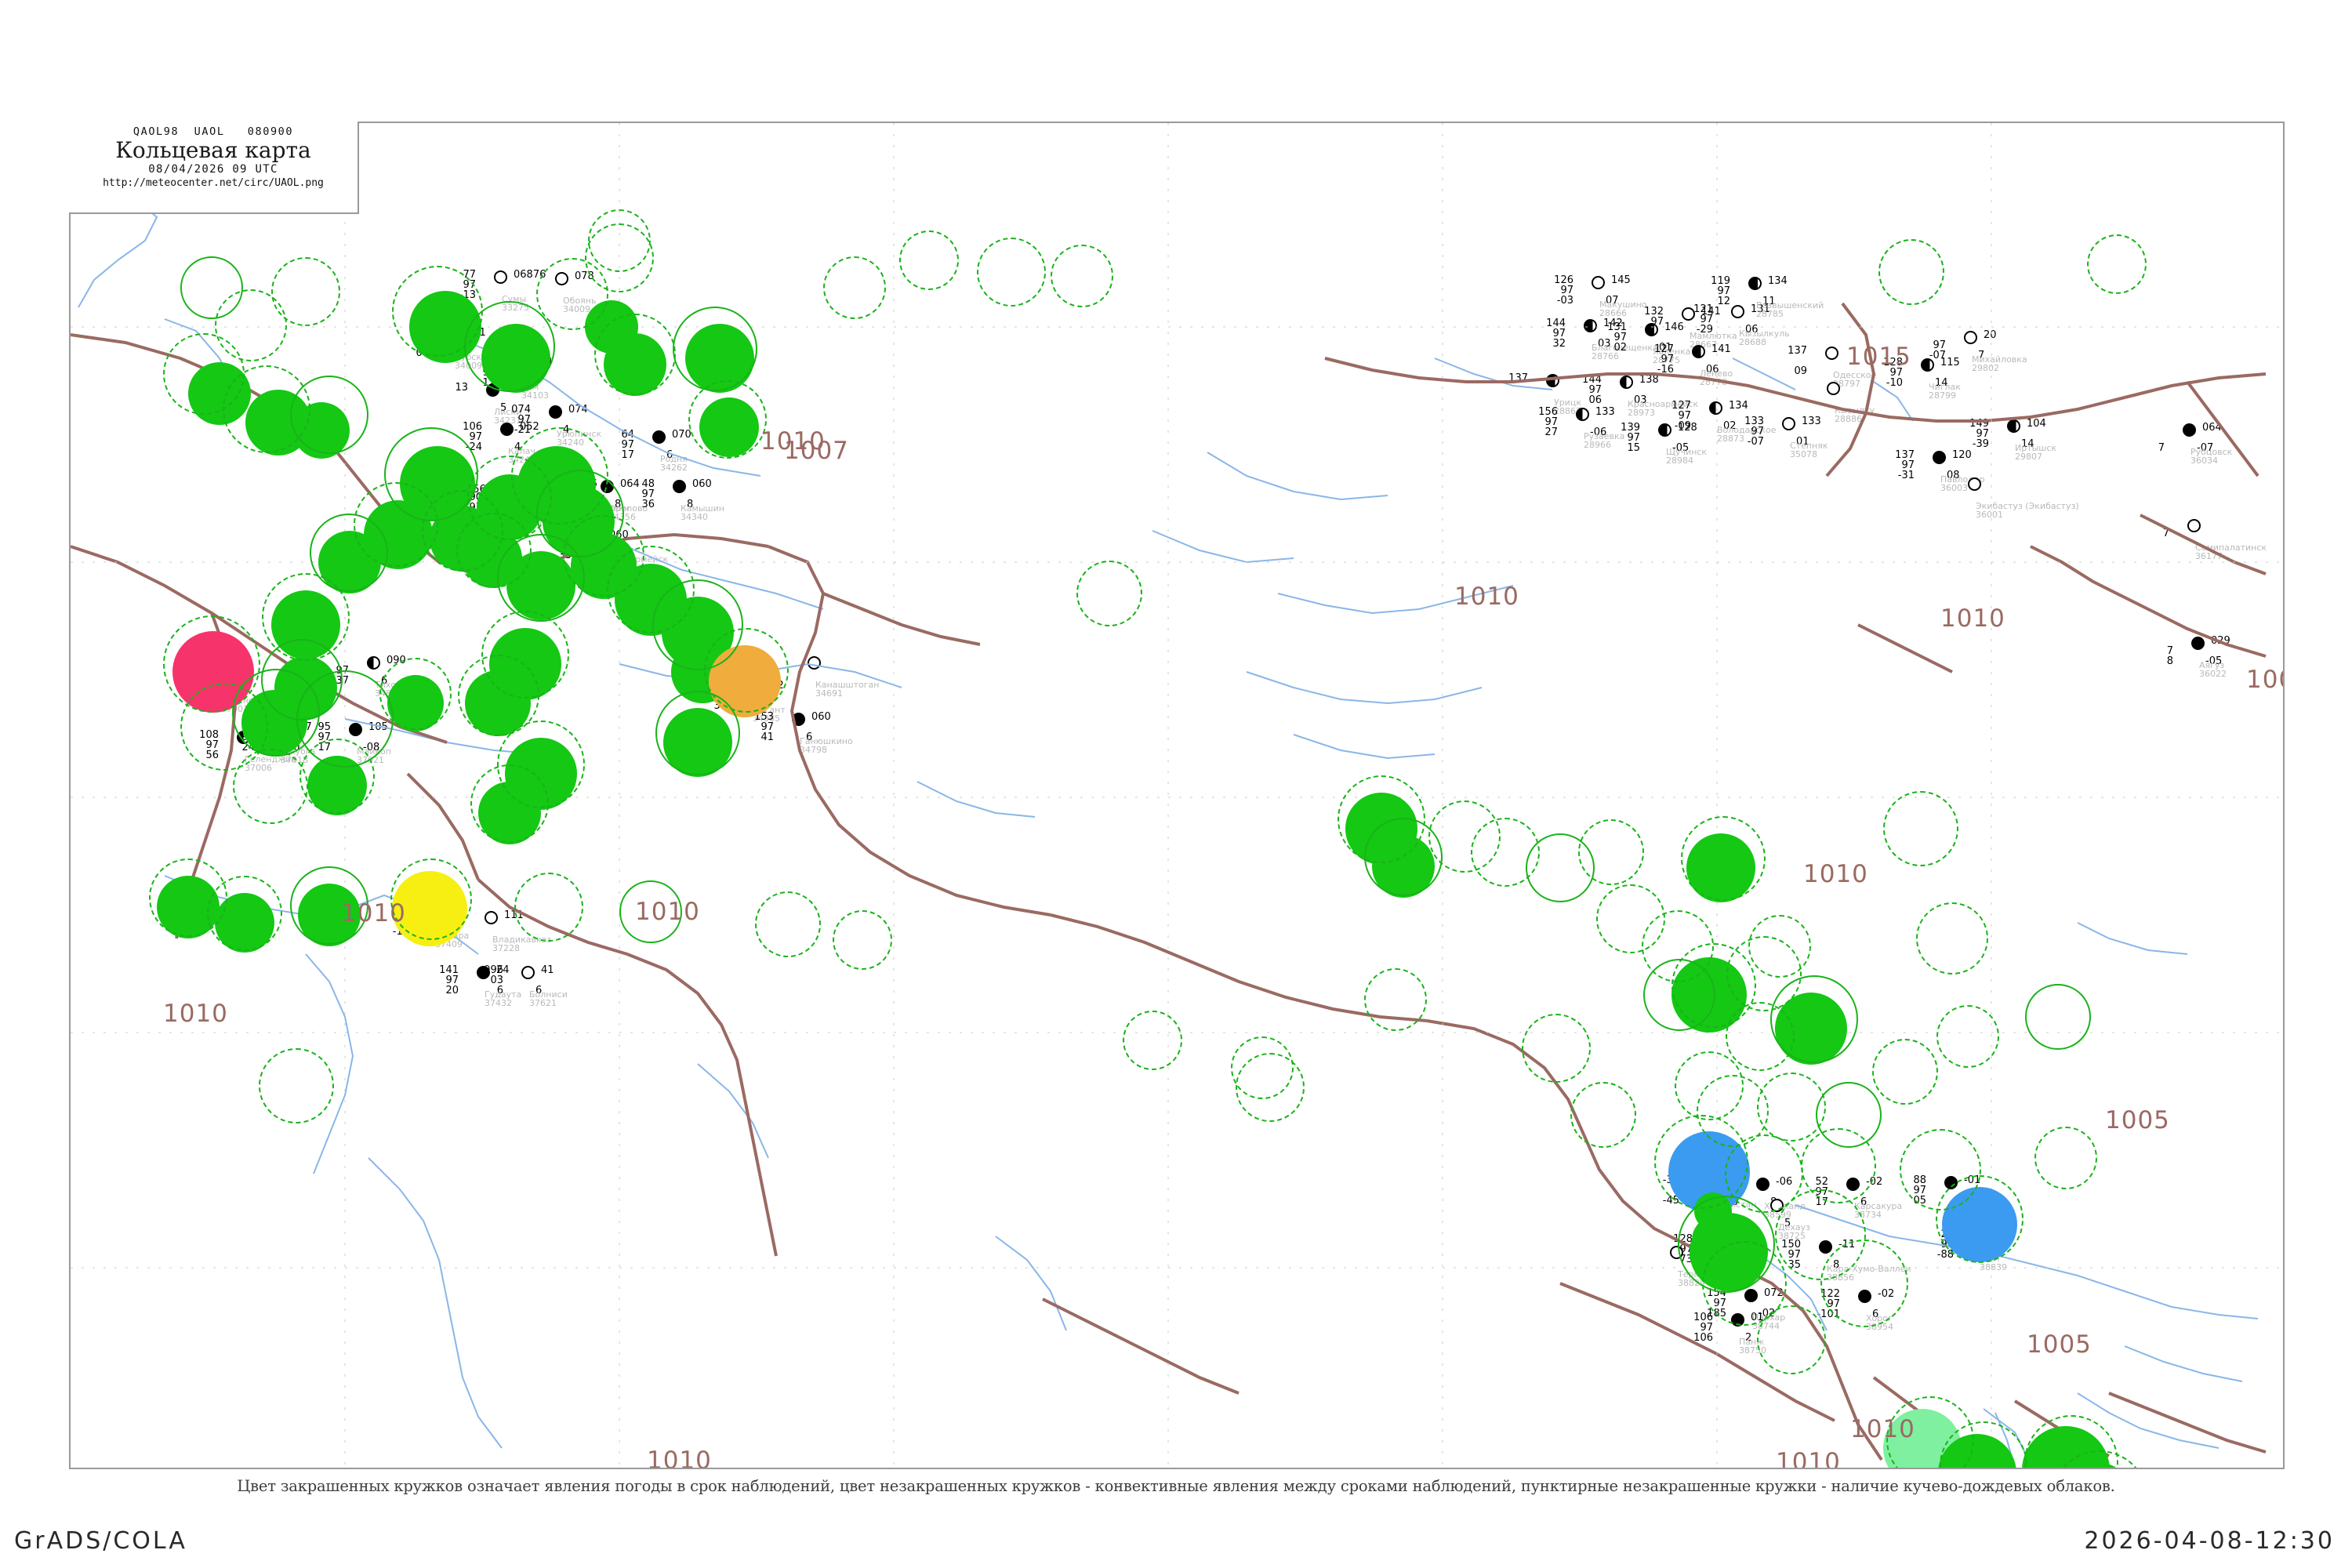  What do you see at coordinates (1906, 475) in the screenshot?
I see `station-dewpoint: -31` at bounding box center [1906, 475].